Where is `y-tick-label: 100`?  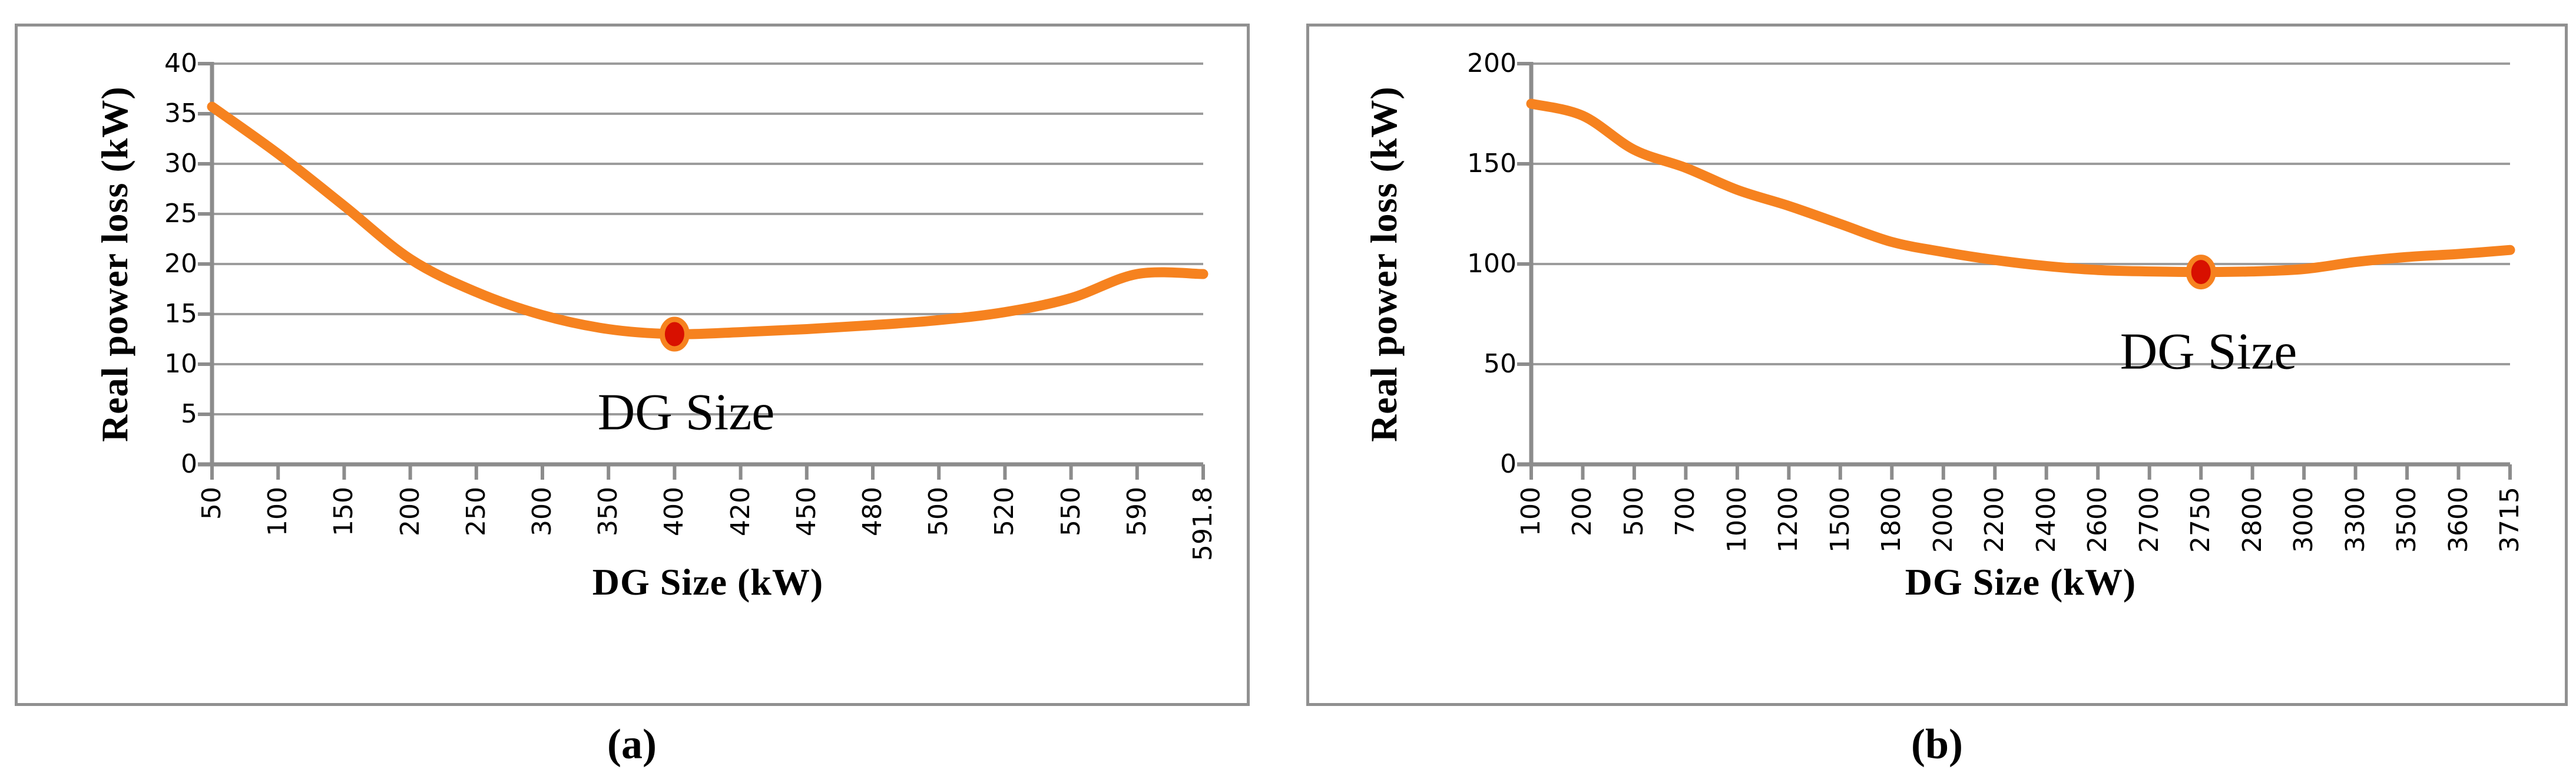
y-tick-label: 100 is located at coordinates (1492, 264).